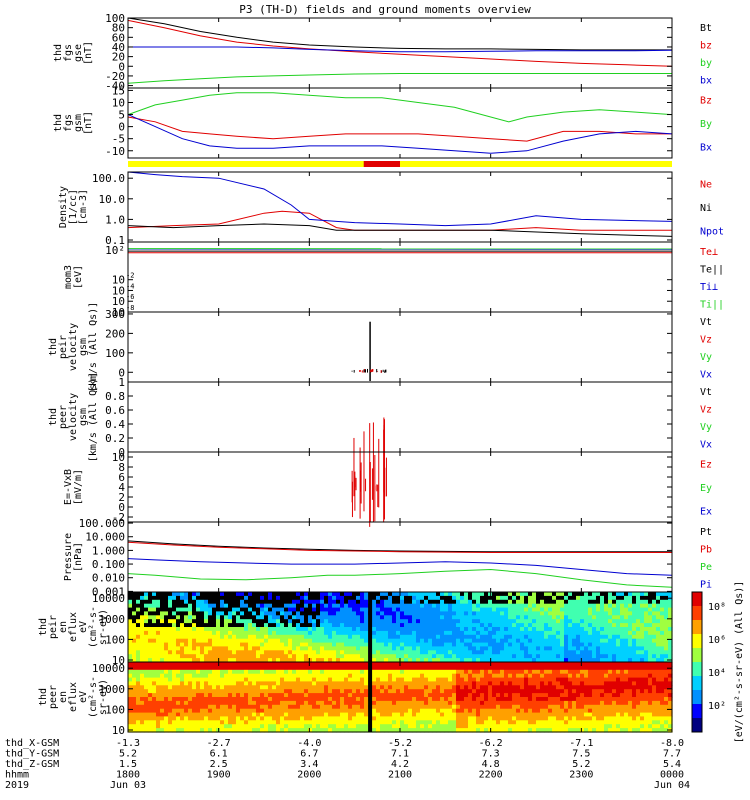 The image size is (750, 800). Describe the element at coordinates (706, 63) in the screenshot. I see `legend-by: by` at that location.